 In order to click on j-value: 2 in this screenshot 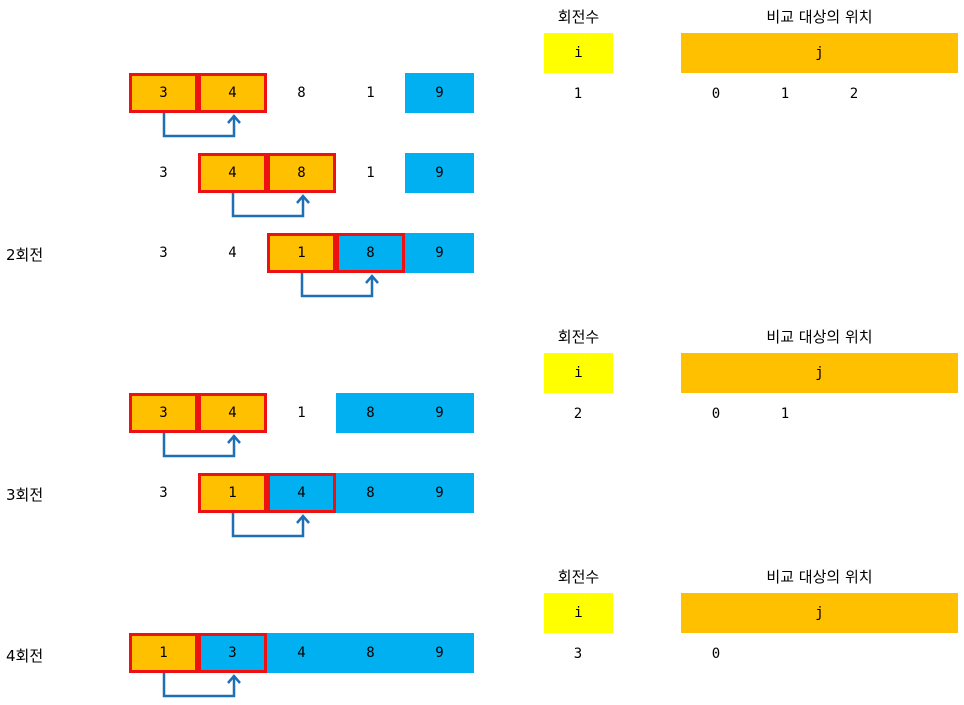, I will do `click(854, 94)`.